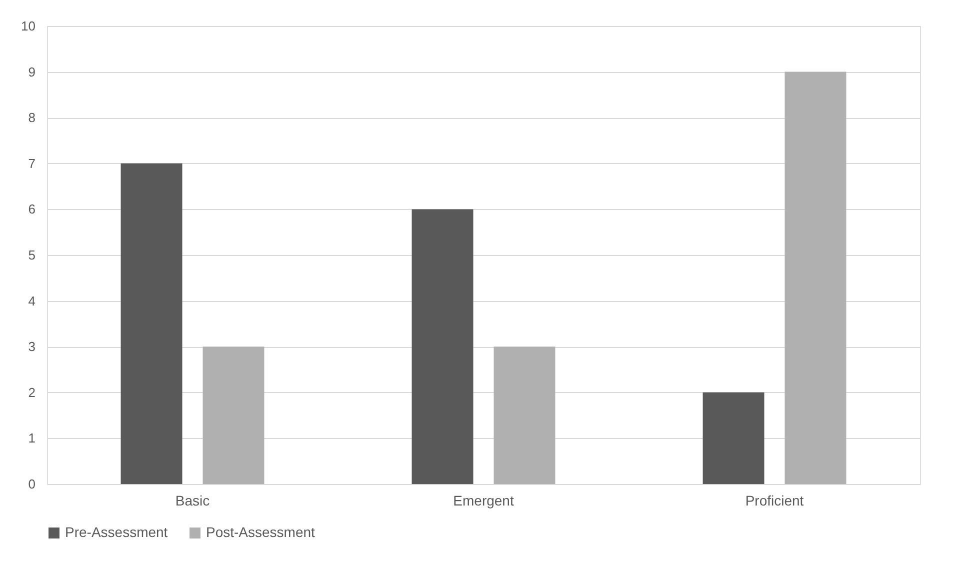 The width and height of the screenshot is (960, 578). Describe the element at coordinates (32, 300) in the screenshot. I see `y-tick-label: 4` at that location.